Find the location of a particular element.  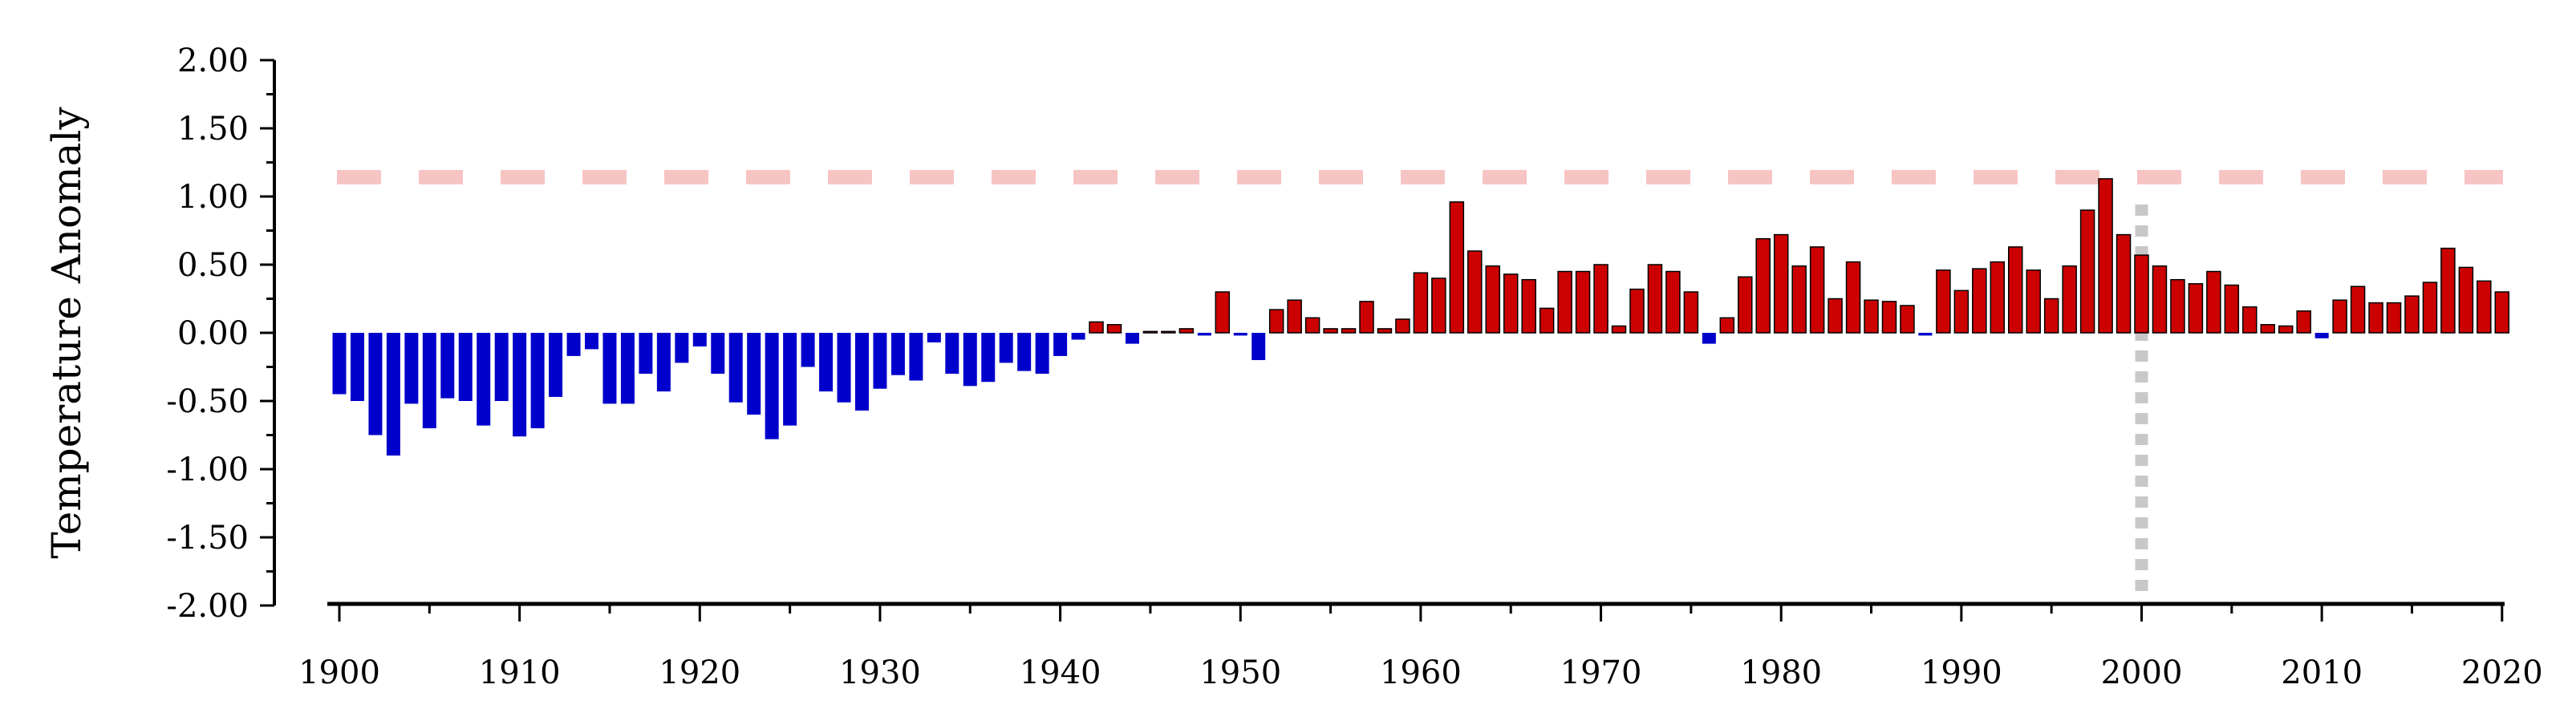

bar-1956 is located at coordinates (1349, 331).